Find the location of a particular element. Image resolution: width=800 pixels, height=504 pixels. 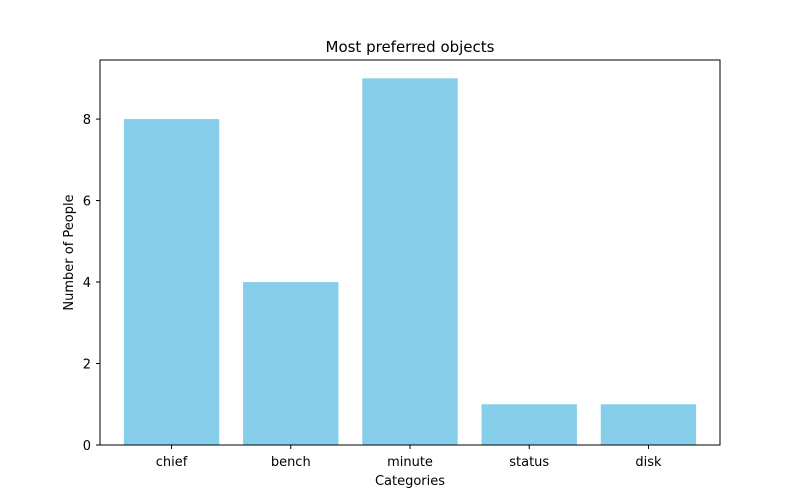

y-axis-ticks: 0 2 4 6 8 is located at coordinates (91, 283).